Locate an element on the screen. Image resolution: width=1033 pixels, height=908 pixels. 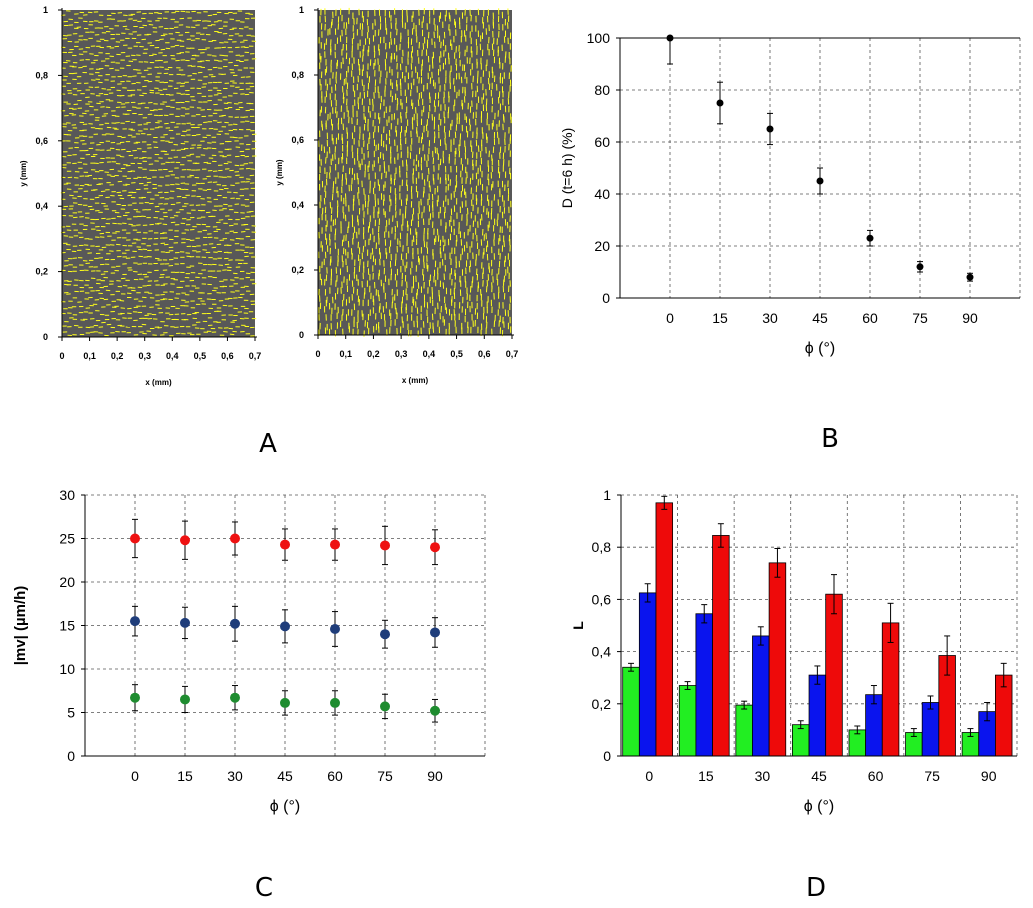
y-tick-label: 25 is located at coordinates (67, 539).